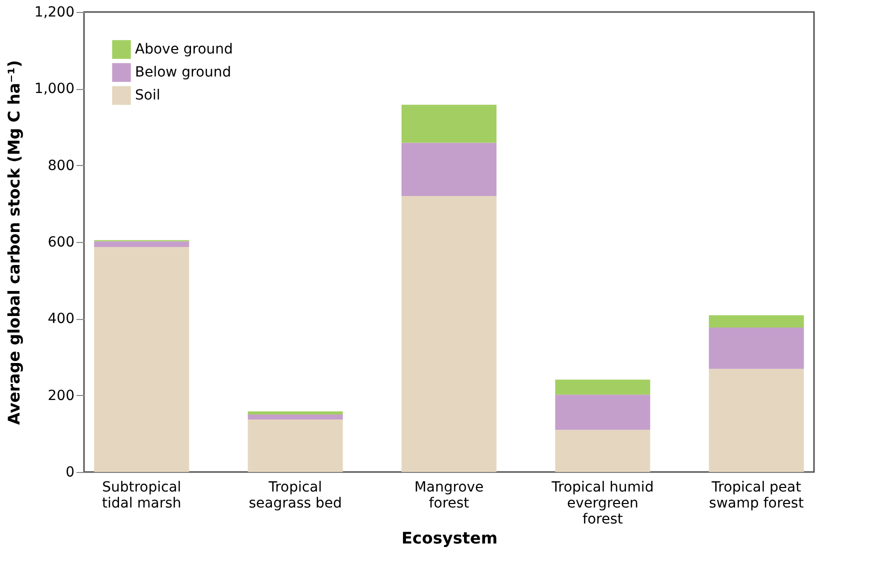 The image size is (874, 573). What do you see at coordinates (449, 496) in the screenshot?
I see `x-tick-label: Mangrove forest` at bounding box center [449, 496].